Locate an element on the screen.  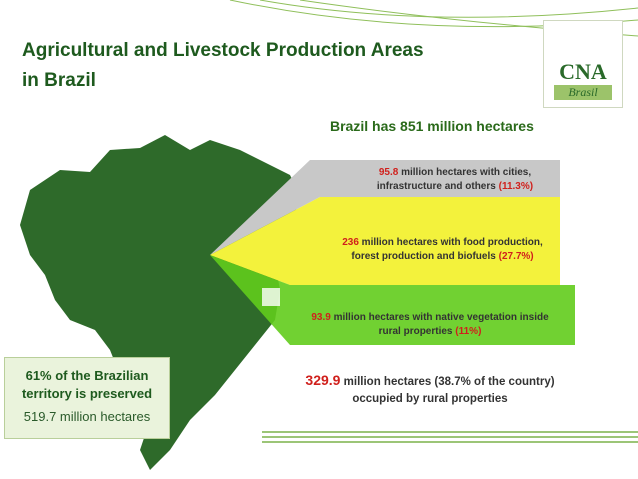
logo: CNA Brasil is located at coordinates (583, 64).